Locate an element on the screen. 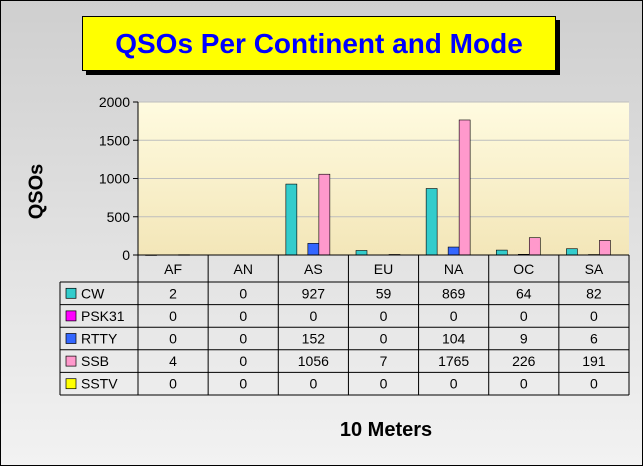 This screenshot has height=466, width=643. data-label: 927 is located at coordinates (314, 293).